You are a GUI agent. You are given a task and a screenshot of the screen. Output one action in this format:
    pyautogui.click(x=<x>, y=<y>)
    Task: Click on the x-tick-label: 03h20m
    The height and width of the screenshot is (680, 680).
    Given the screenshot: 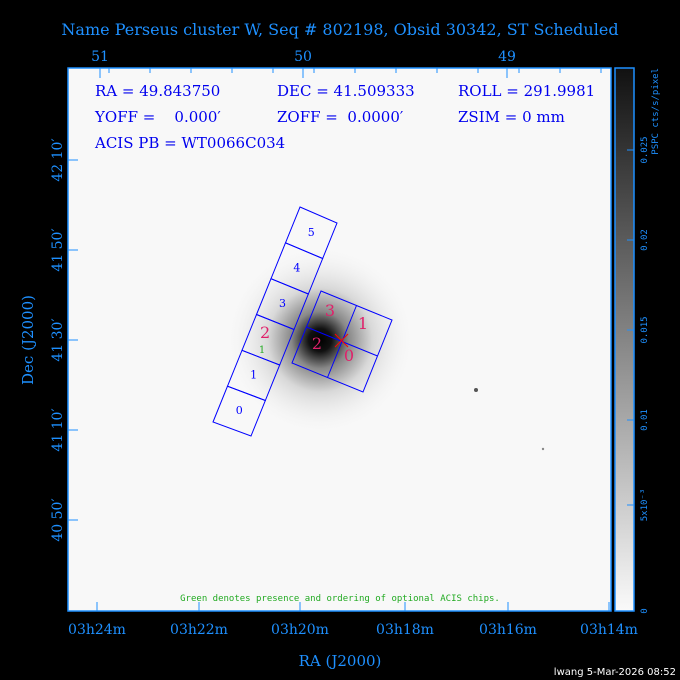 What is the action you would take?
    pyautogui.click(x=300, y=630)
    